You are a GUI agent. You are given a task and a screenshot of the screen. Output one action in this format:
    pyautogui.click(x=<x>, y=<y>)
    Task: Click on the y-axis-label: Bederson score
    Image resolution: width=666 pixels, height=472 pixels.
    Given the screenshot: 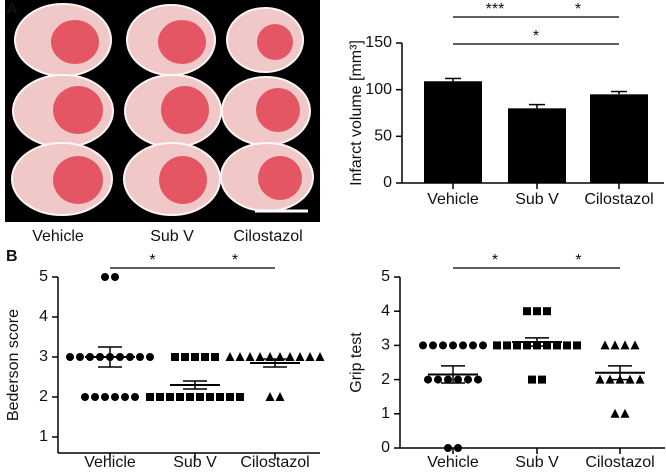 What is the action you would take?
    pyautogui.click(x=13, y=365)
    